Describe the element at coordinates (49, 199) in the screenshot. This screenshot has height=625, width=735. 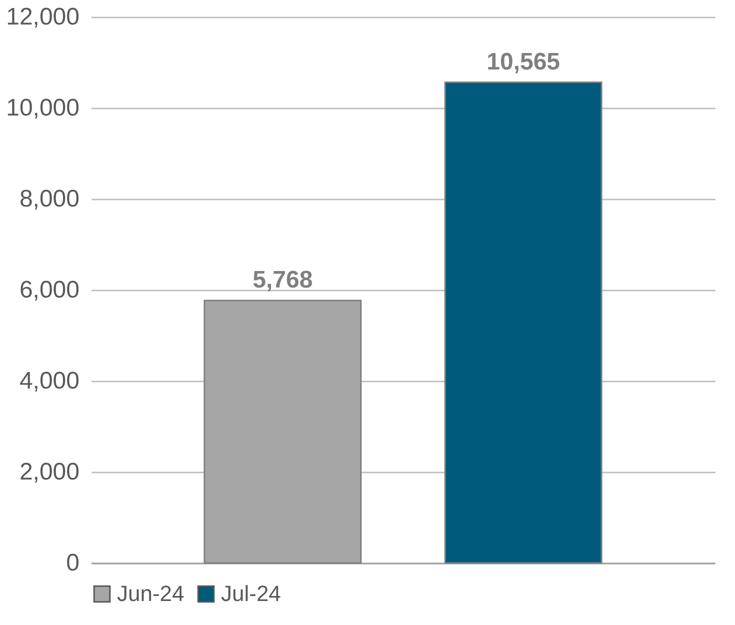
I see `y-tick-label: 8,000` at that location.